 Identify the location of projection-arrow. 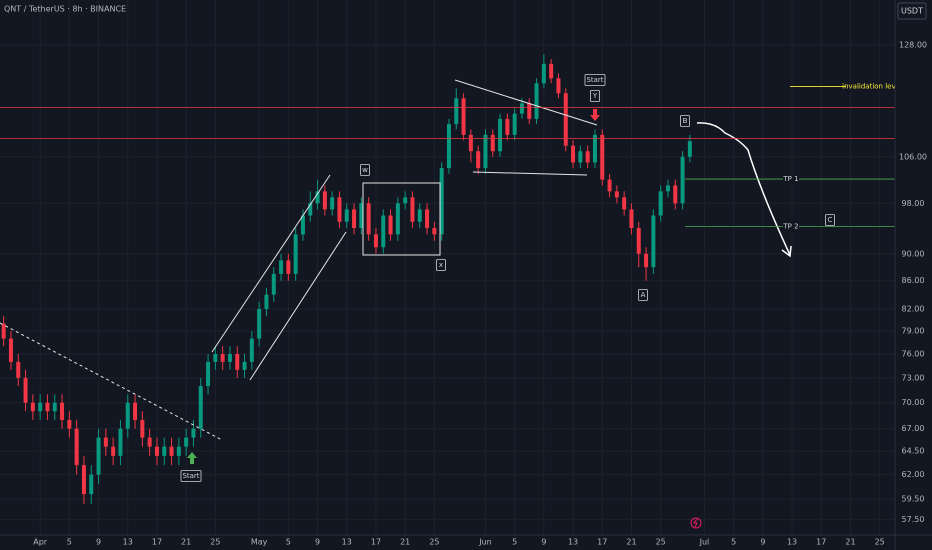
(786, 251).